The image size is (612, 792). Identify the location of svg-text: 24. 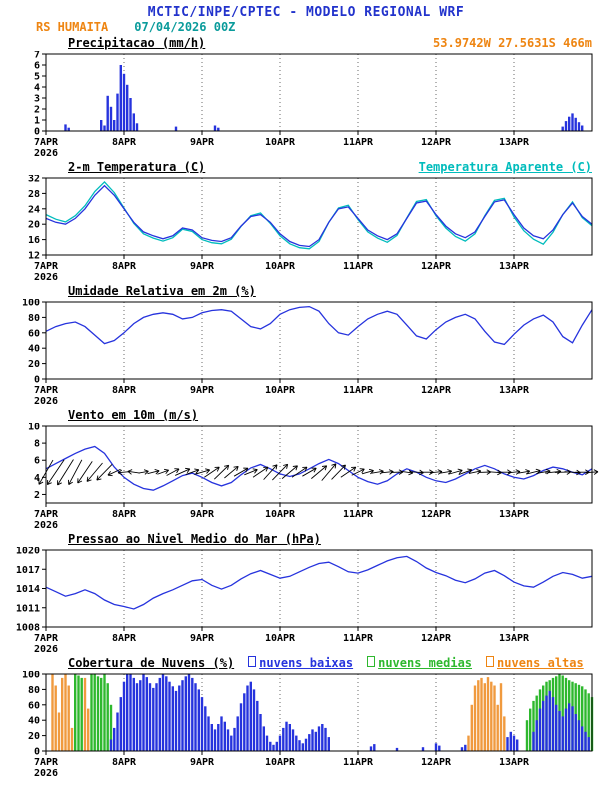
(34, 209).